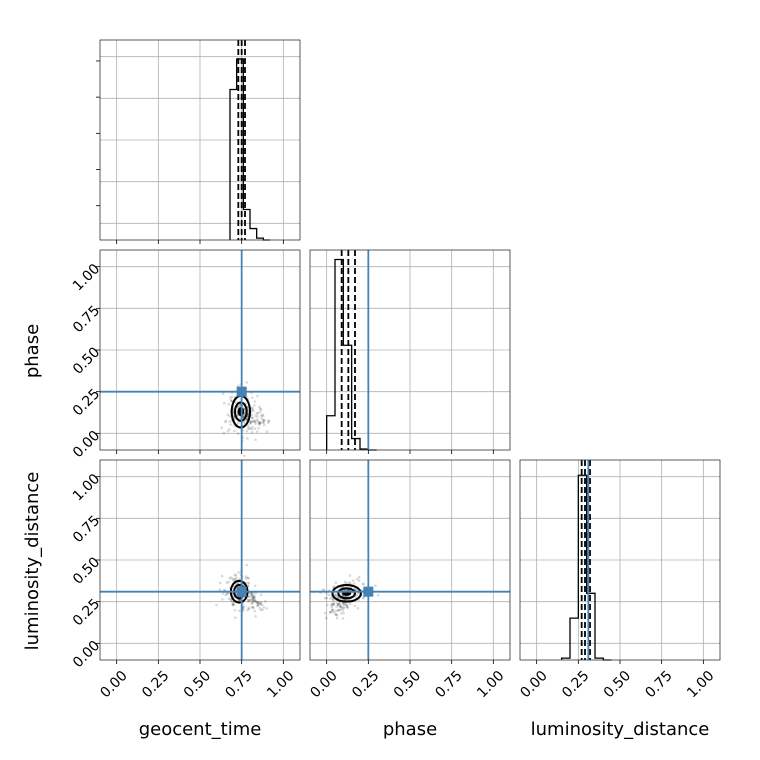  I want to click on histogram-step, so click(249, 149).